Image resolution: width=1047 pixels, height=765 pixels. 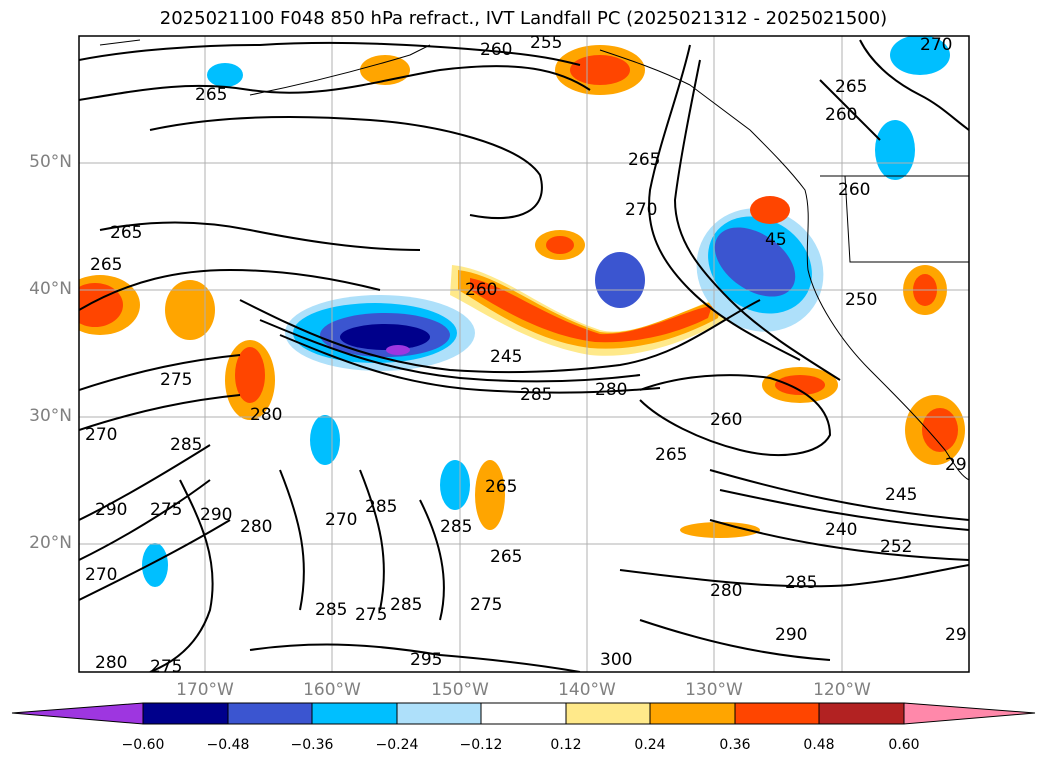 What do you see at coordinates (205, 690) in the screenshot?
I see `lon-label: 170°W` at bounding box center [205, 690].